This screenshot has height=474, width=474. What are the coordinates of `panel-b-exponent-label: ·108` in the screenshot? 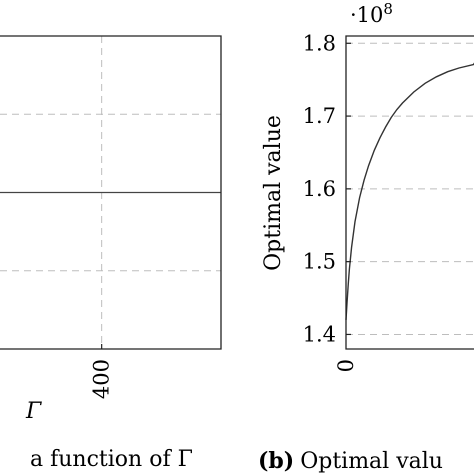 It's located at (371, 13).